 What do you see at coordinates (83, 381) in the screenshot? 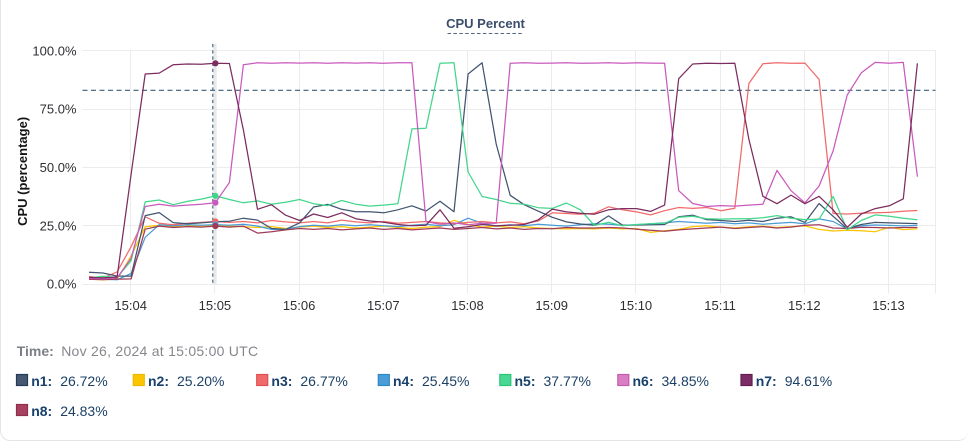
I see `svg-text: 26.72%` at bounding box center [83, 381].